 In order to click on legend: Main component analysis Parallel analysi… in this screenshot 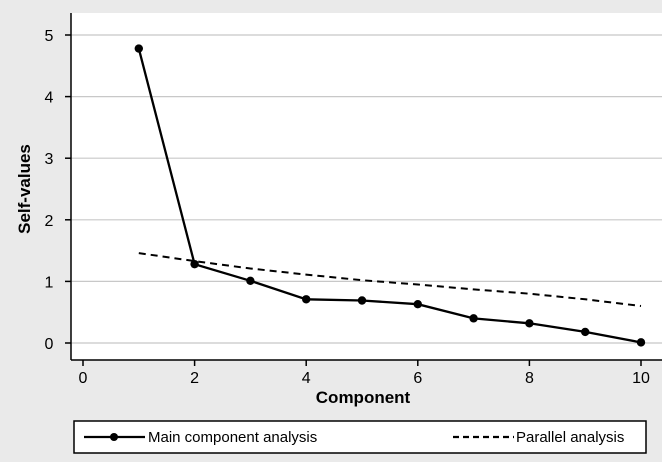, I will do `click(360, 437)`.